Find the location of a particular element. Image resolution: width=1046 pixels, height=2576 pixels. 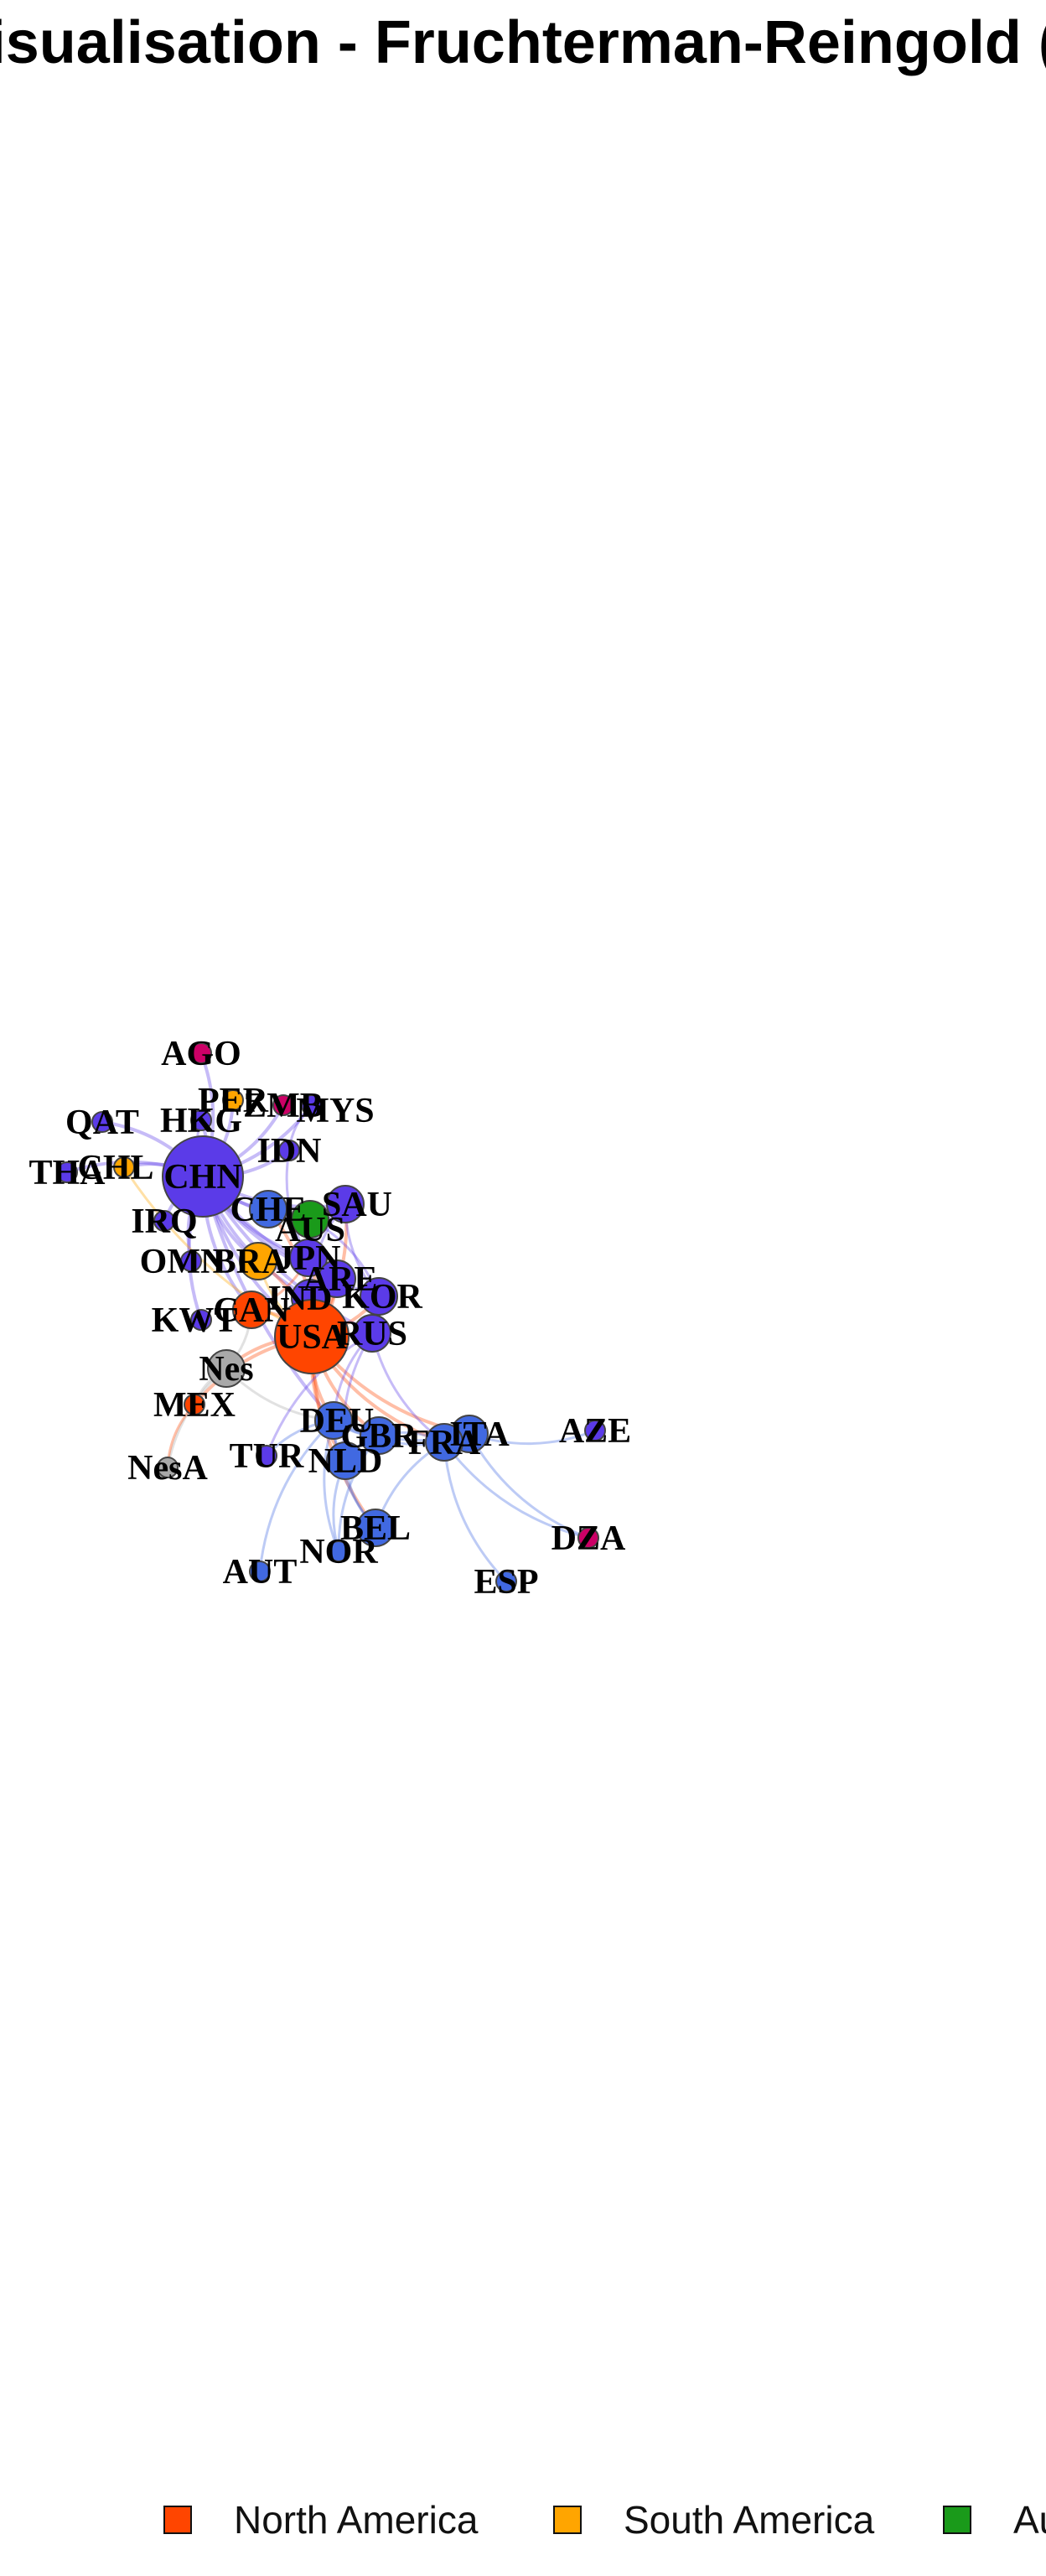

node-label-tur: TUR is located at coordinates (267, 1456).